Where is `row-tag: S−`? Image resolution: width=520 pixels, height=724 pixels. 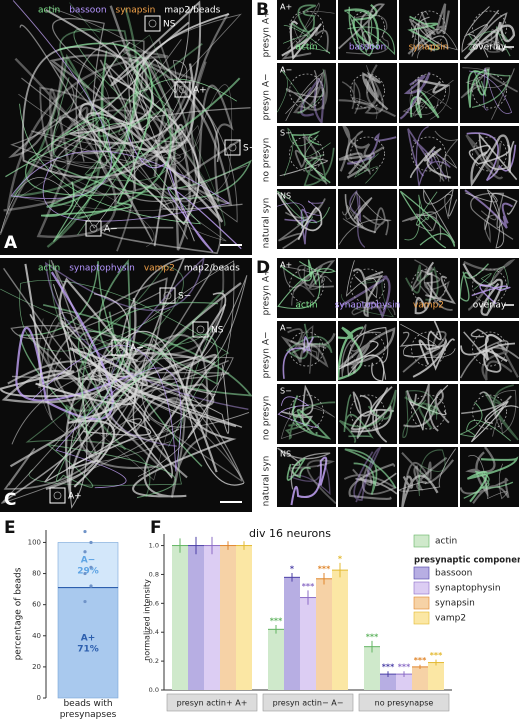
row-tag: S− is located at coordinates (286, 391).